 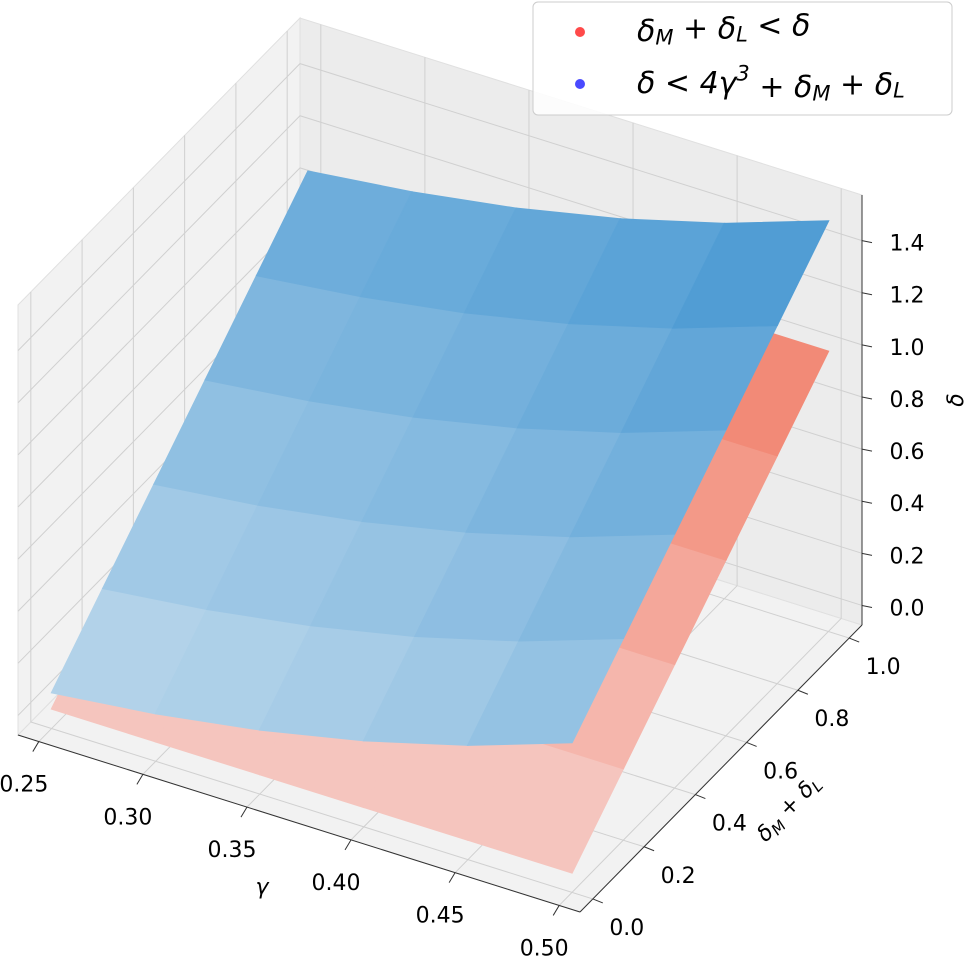 I want to click on z-tick-label: 1.2, so click(x=907, y=296).